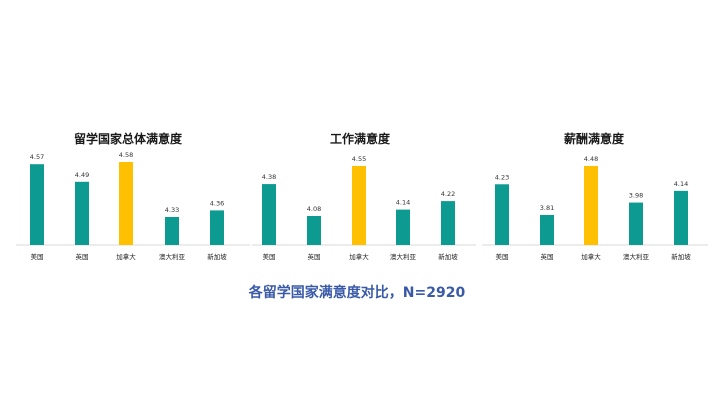  I want to click on data-label: 4.58, so click(126, 155).